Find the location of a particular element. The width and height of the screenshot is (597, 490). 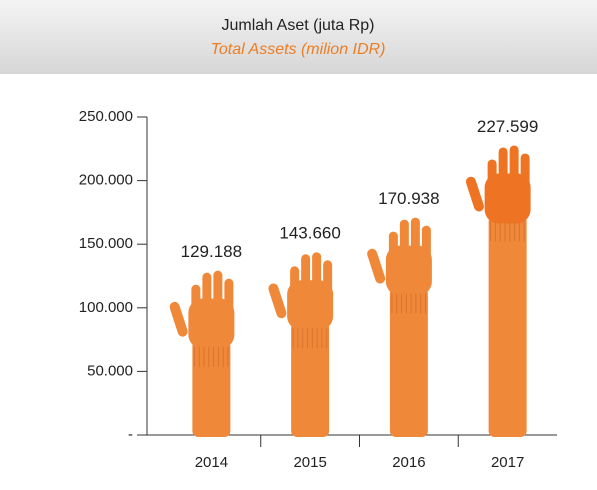

x-tick-label: 2015 is located at coordinates (309, 462).